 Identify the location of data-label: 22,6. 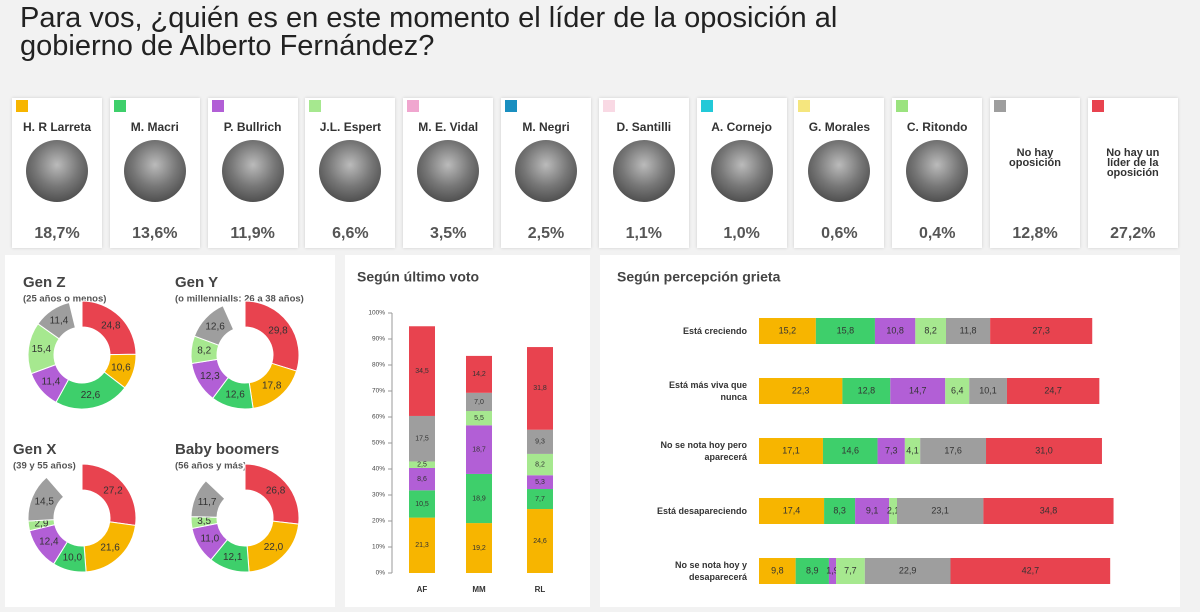
(91, 395).